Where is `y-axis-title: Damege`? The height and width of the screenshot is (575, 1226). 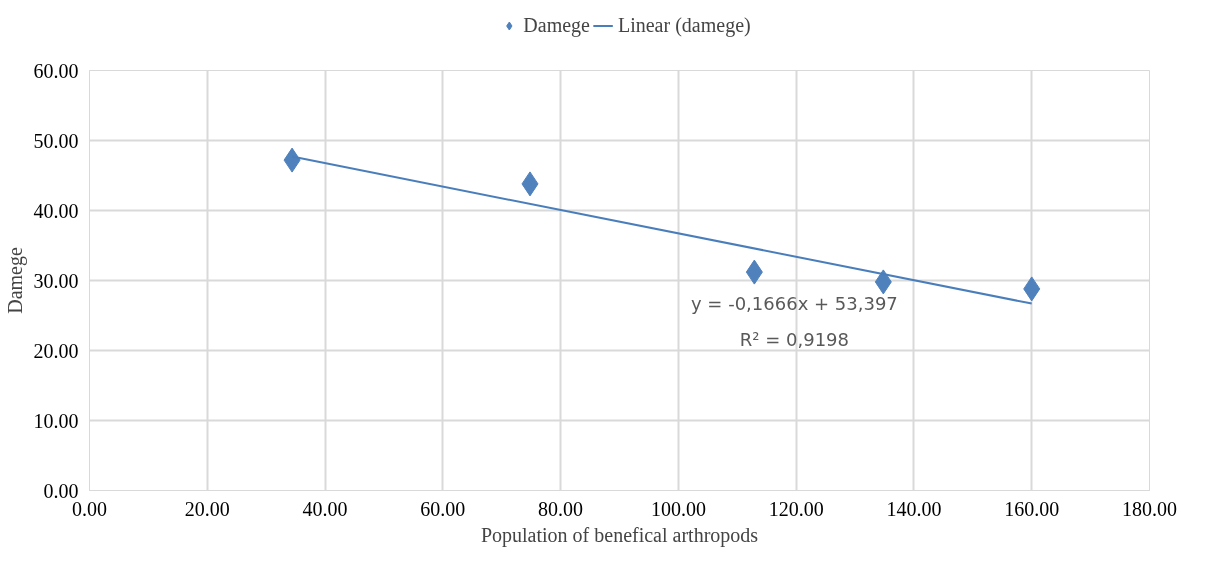
y-axis-title: Damege is located at coordinates (15, 280).